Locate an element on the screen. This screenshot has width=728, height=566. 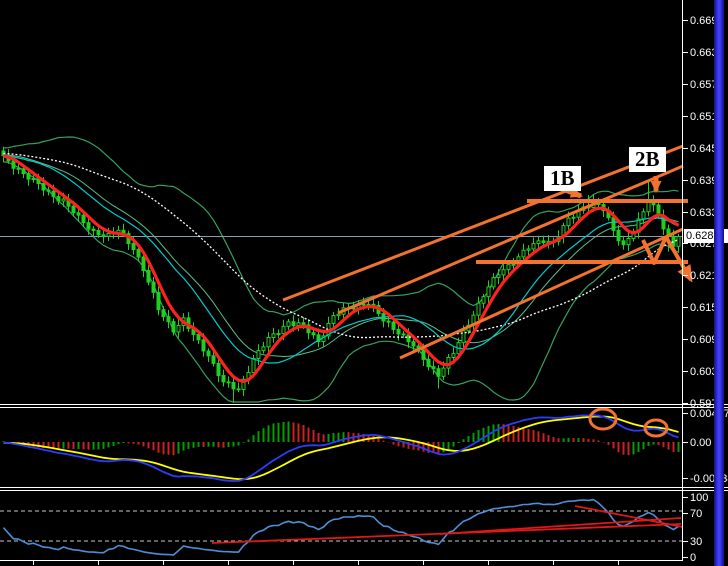
projection-arrow is located at coordinates (678, 259).